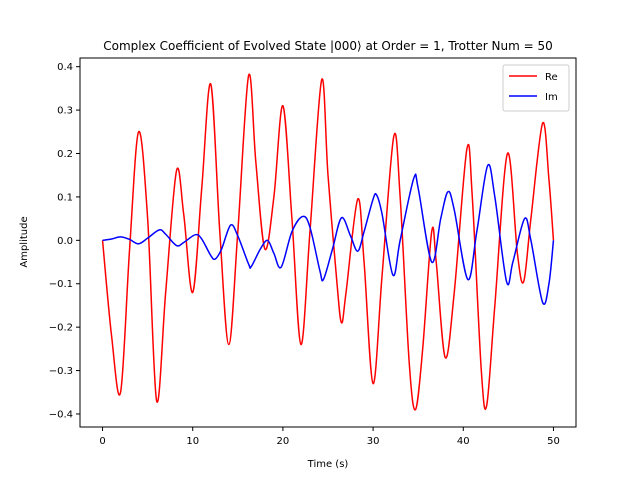 Image resolution: width=640 pixels, height=480 pixels. Describe the element at coordinates (61, 284) in the screenshot. I see `y-tick-label: −0.1` at that location.